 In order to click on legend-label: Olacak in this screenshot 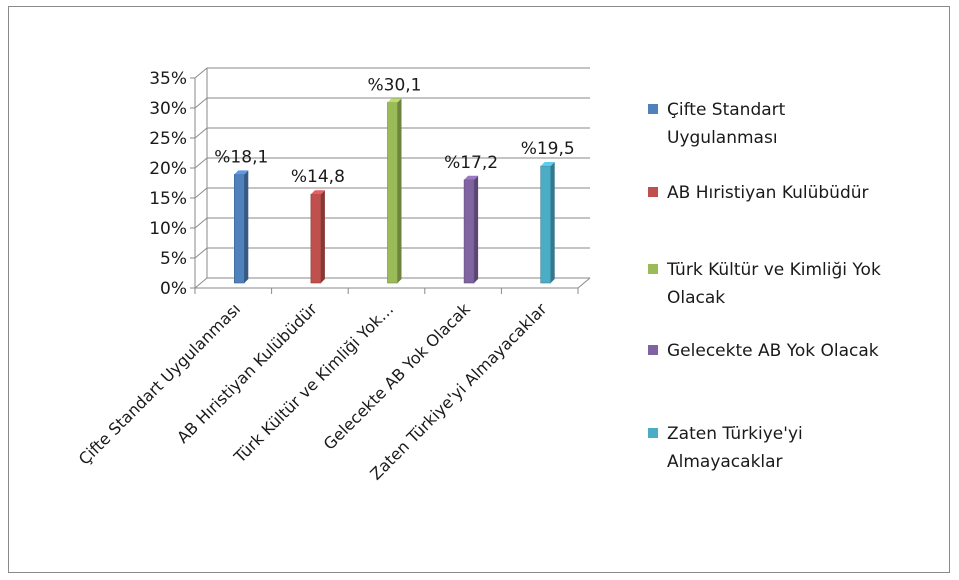, I will do `click(696, 298)`.